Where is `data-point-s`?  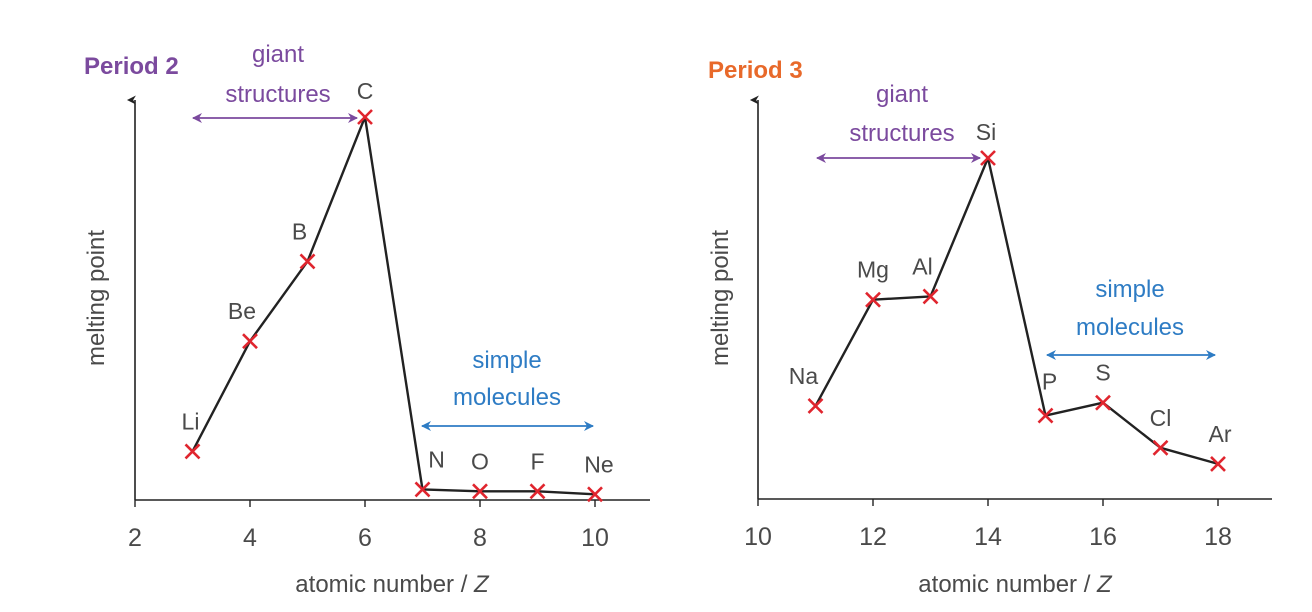 data-point-s is located at coordinates (1103, 402).